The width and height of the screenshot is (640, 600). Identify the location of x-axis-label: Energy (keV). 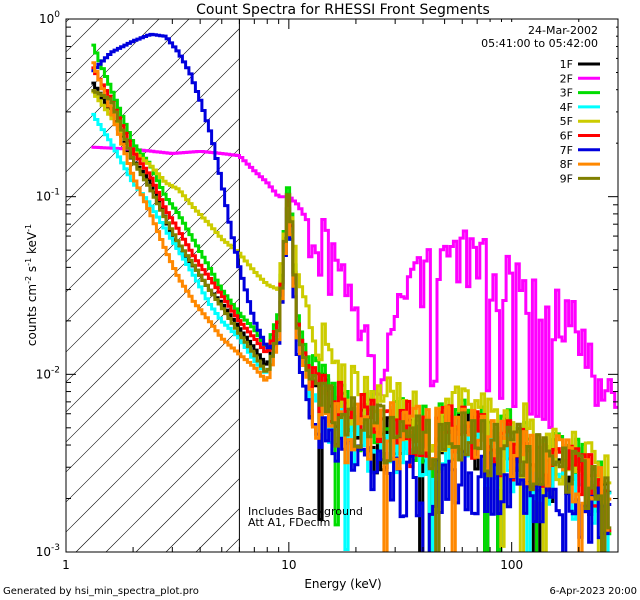
(342, 584).